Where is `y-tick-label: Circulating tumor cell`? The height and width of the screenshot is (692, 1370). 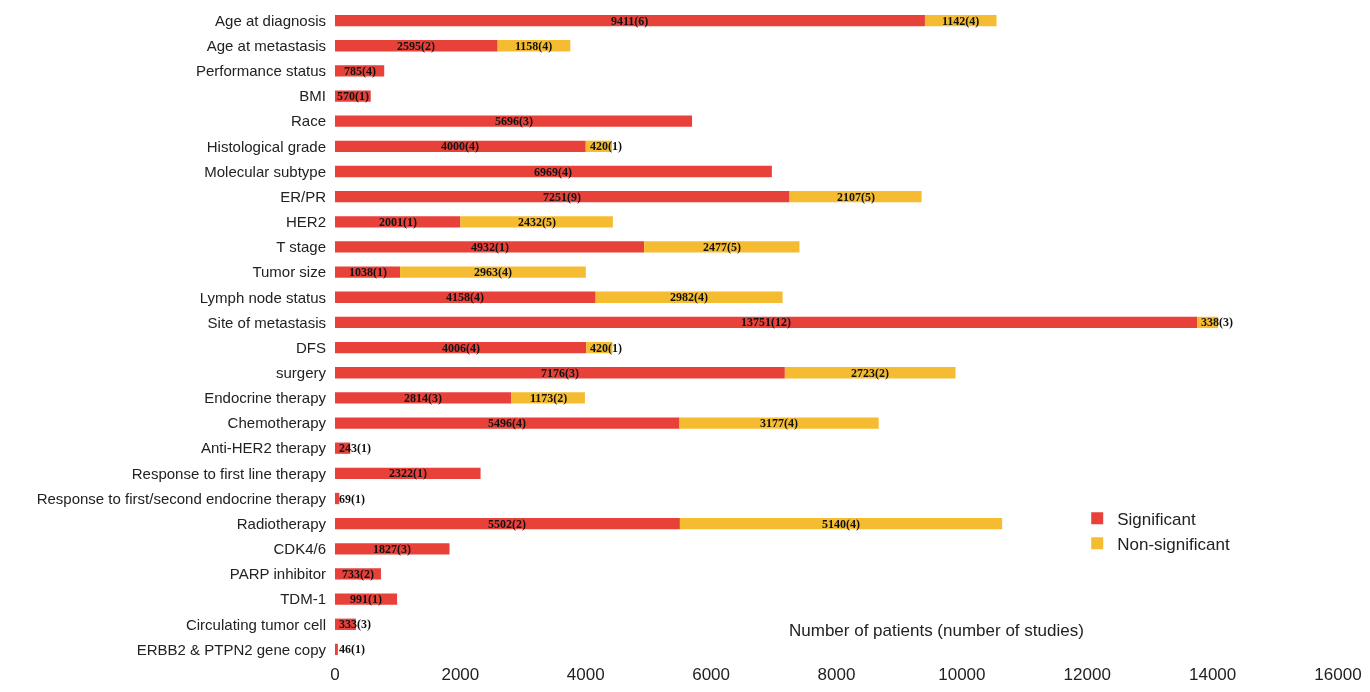 y-tick-label: Circulating tumor cell is located at coordinates (255, 624).